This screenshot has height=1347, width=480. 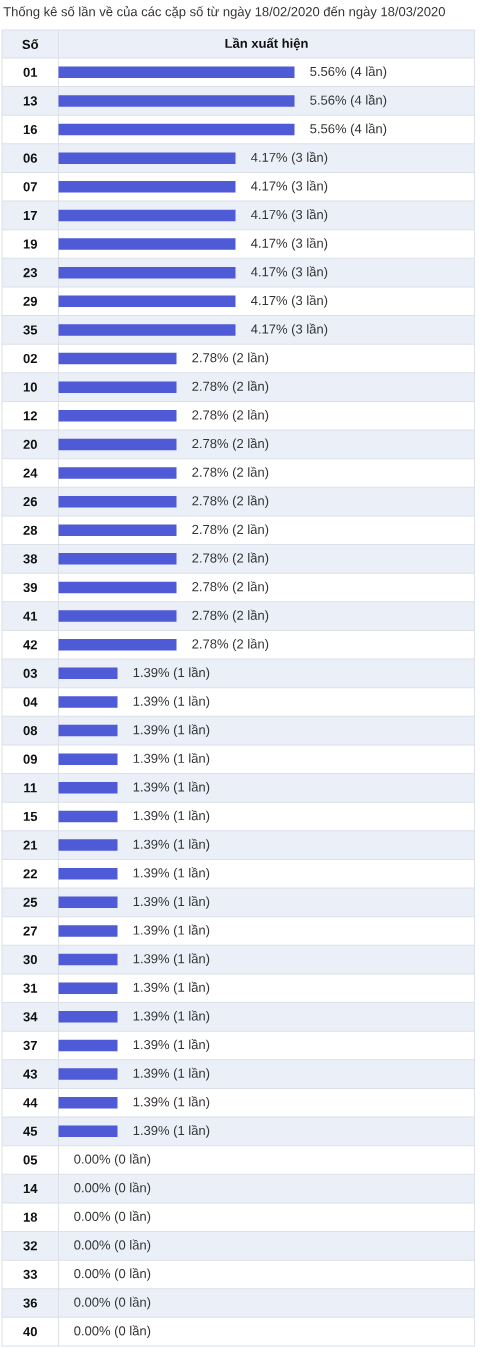 What do you see at coordinates (30, 616) in the screenshot?
I see `y-tick-label: 41` at bounding box center [30, 616].